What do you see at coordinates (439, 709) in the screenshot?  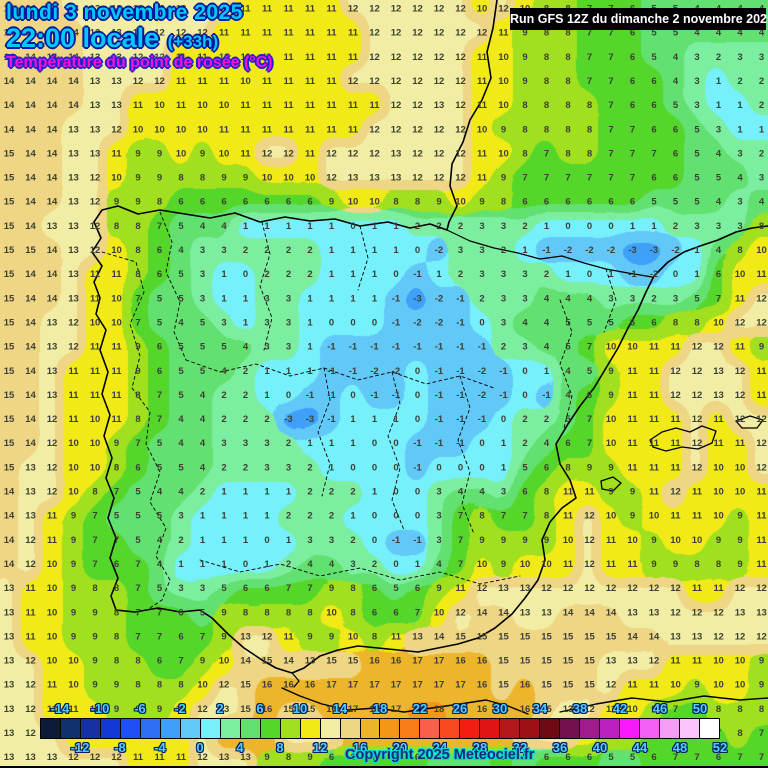 I see `grid-number: 18` at bounding box center [439, 709].